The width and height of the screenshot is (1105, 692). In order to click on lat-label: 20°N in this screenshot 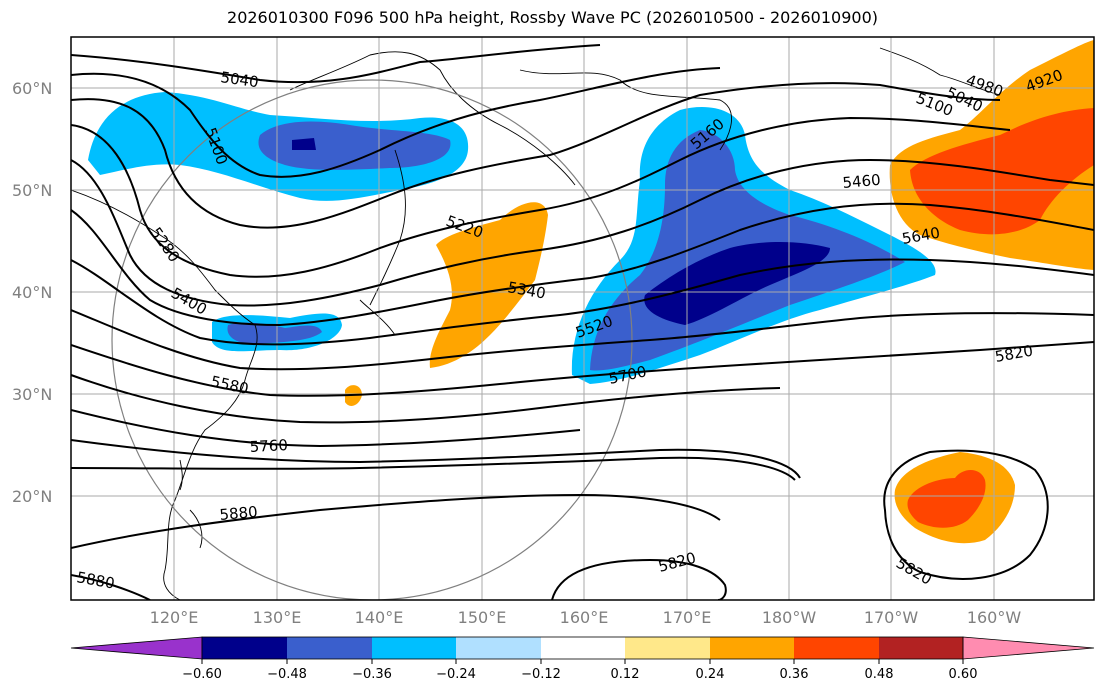, I will do `click(32, 496)`.